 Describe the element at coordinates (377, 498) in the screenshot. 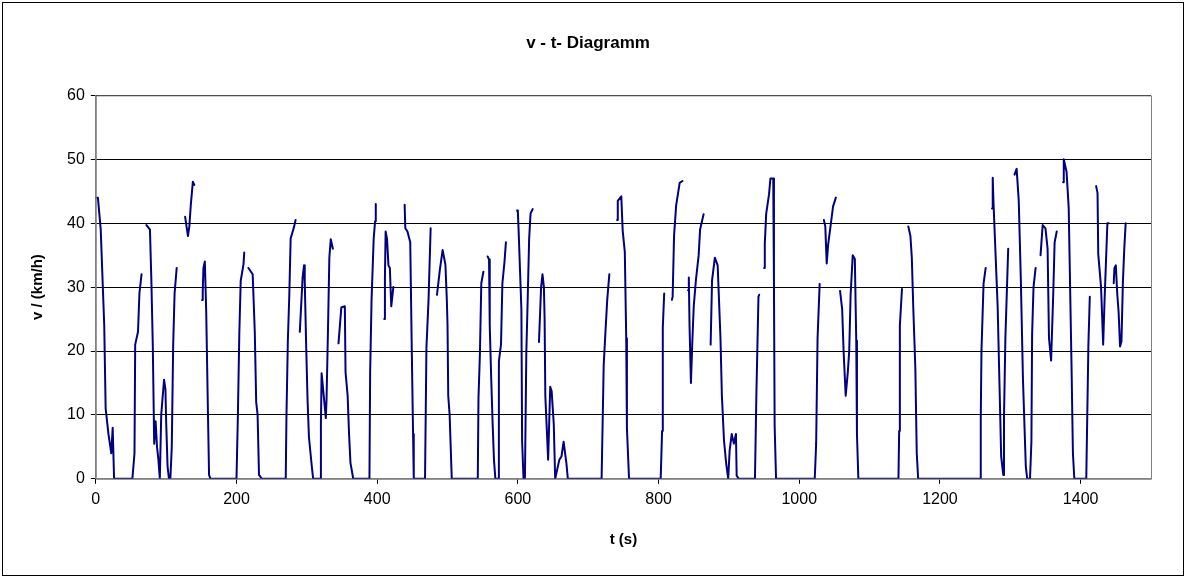

I see `x-tick-label: 400` at that location.